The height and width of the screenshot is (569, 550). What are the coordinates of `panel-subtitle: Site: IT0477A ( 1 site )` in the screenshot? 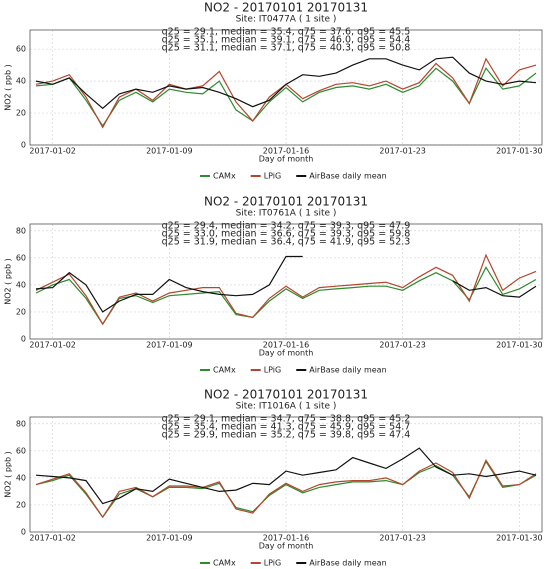 It's located at (286, 20).